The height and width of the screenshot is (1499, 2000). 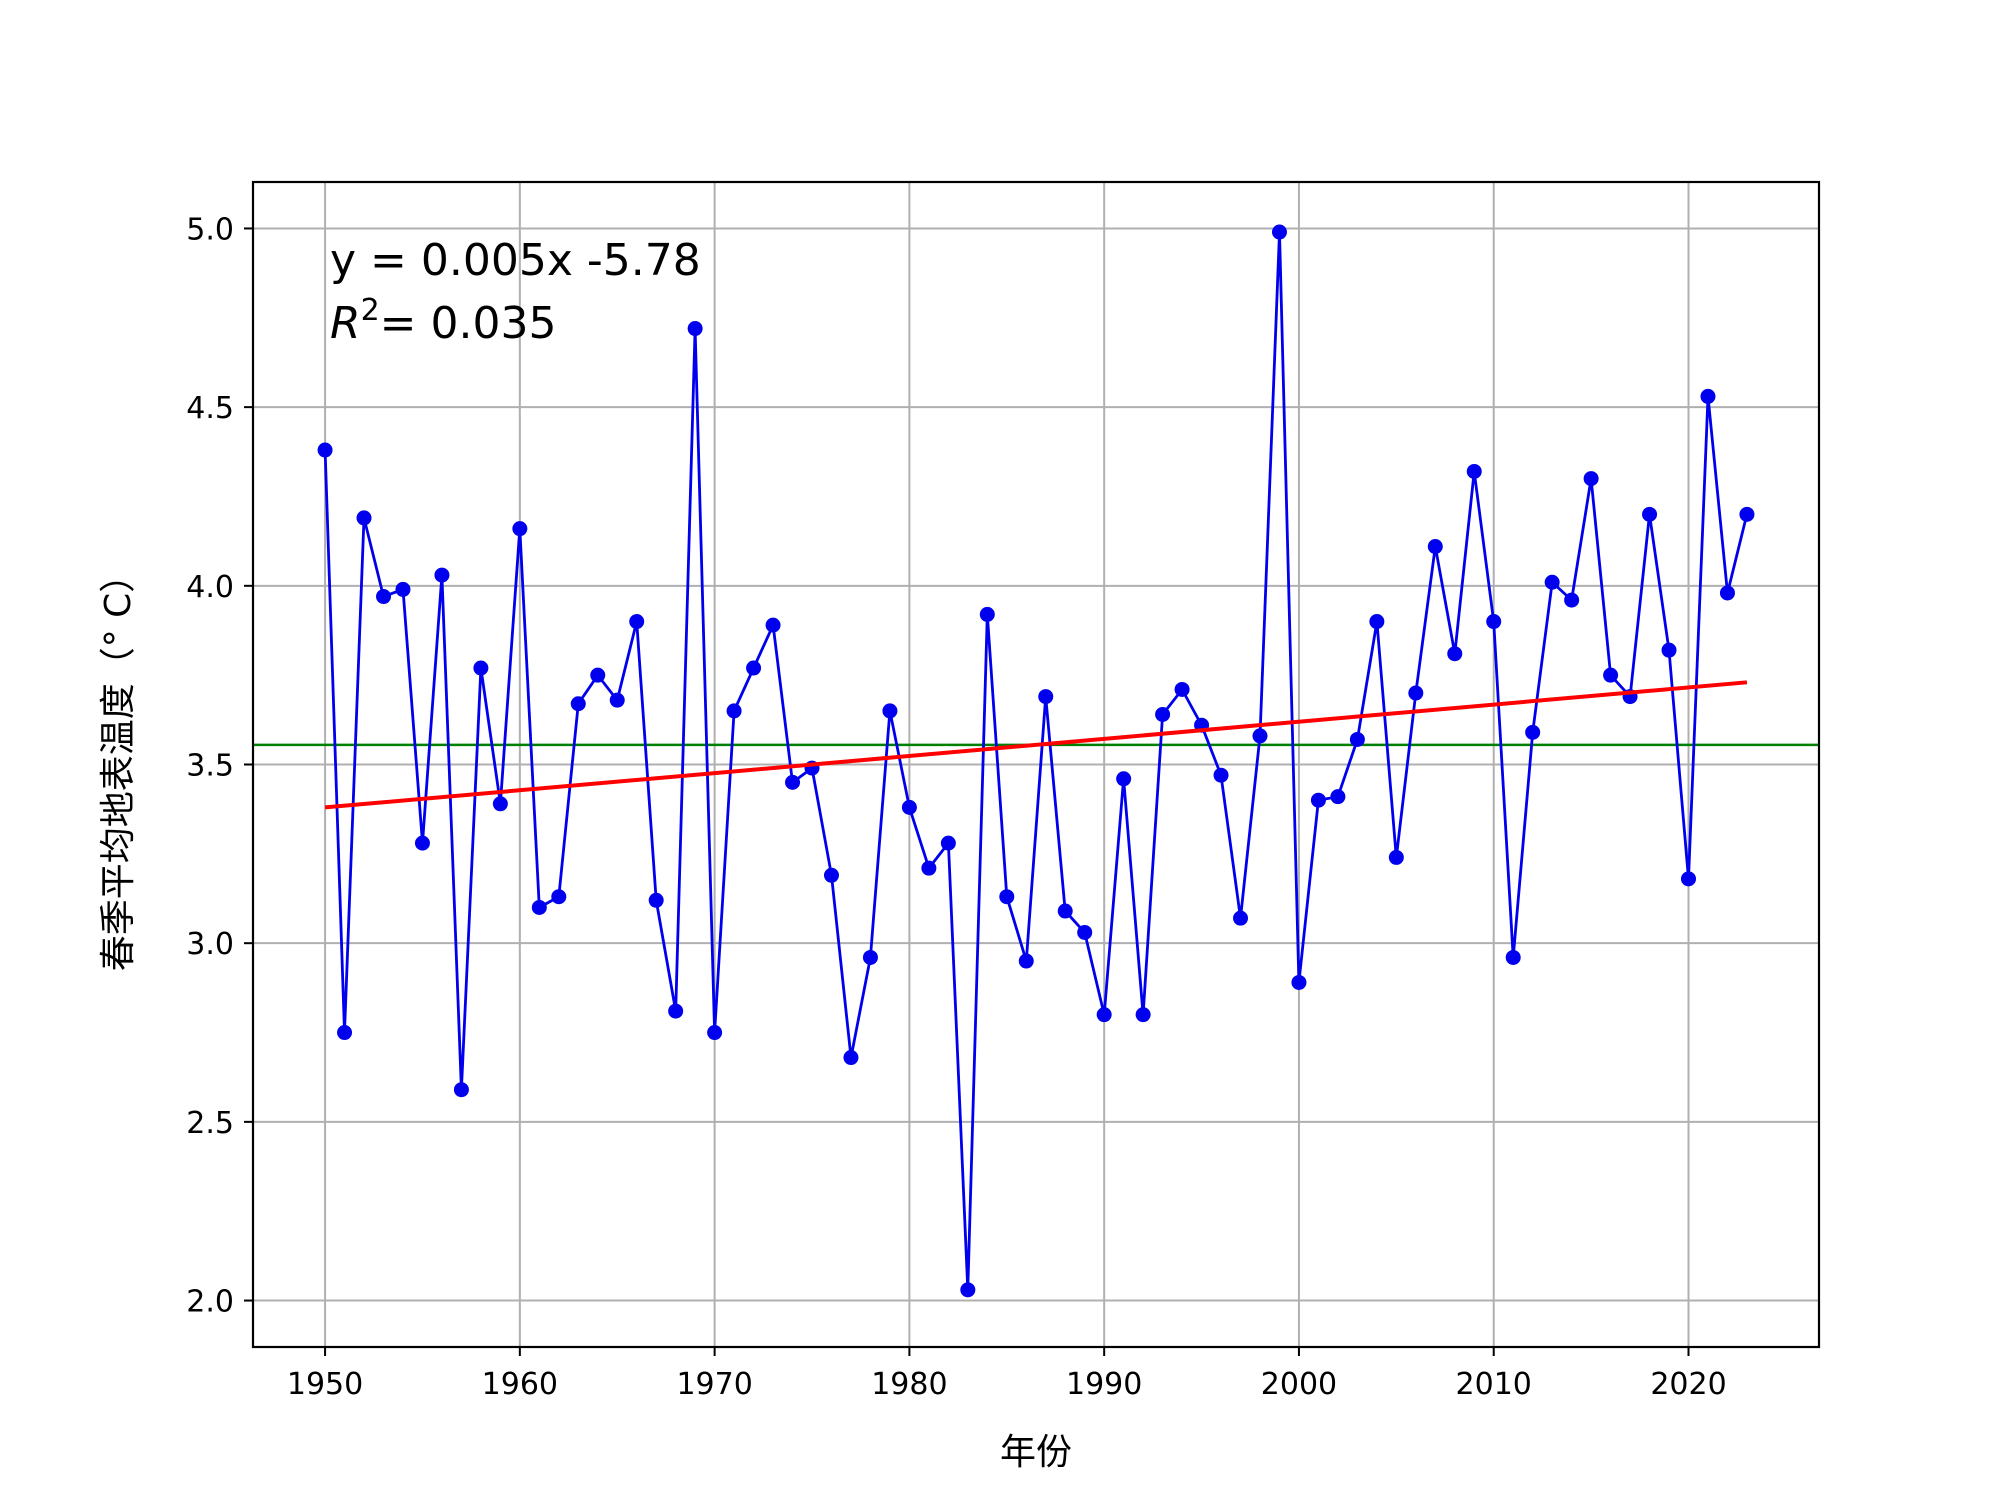 I want to click on data-point-1954, so click(x=403, y=589).